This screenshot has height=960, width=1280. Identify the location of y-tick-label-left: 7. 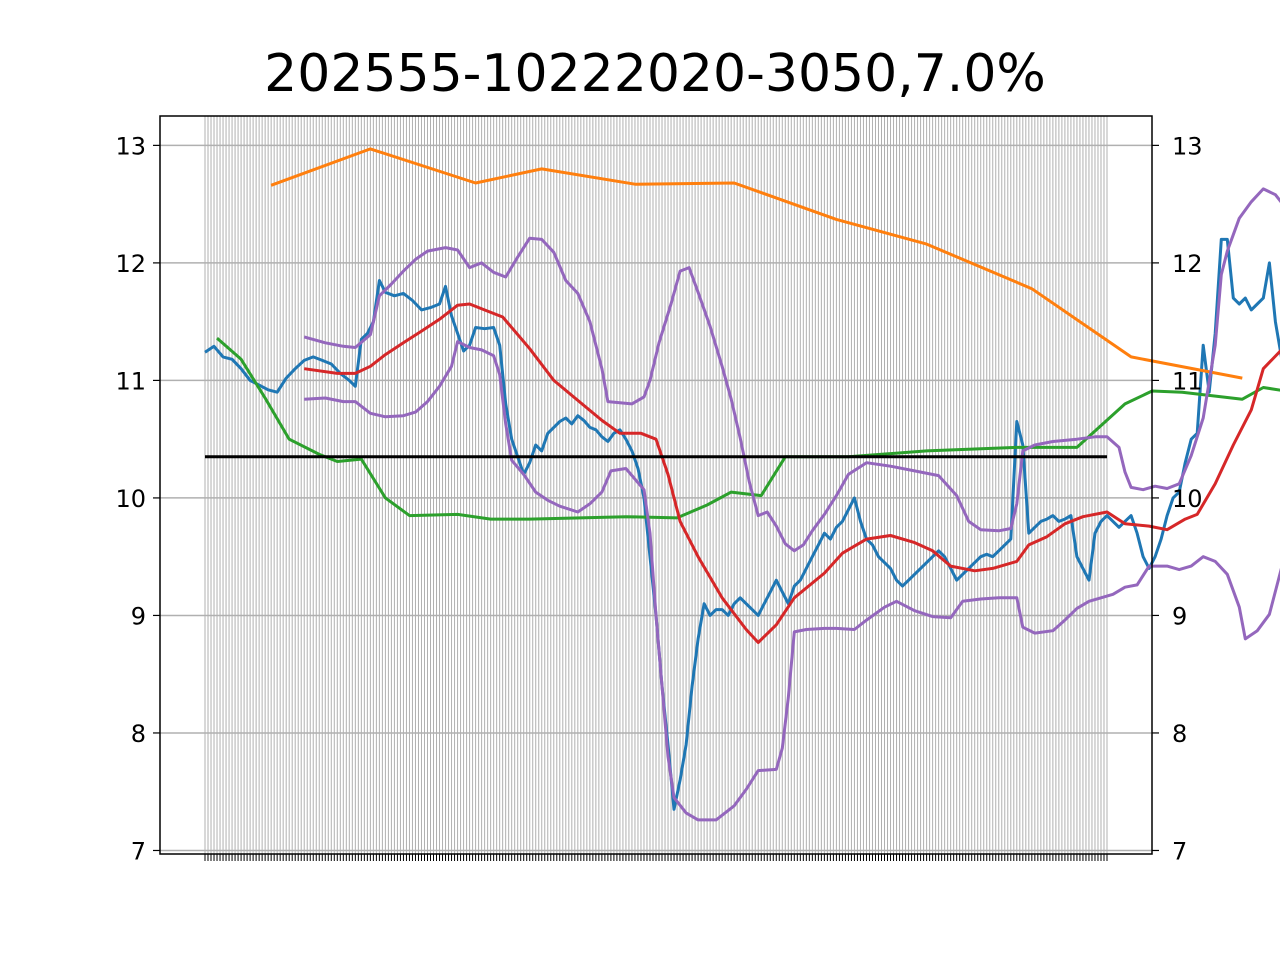
(138, 851).